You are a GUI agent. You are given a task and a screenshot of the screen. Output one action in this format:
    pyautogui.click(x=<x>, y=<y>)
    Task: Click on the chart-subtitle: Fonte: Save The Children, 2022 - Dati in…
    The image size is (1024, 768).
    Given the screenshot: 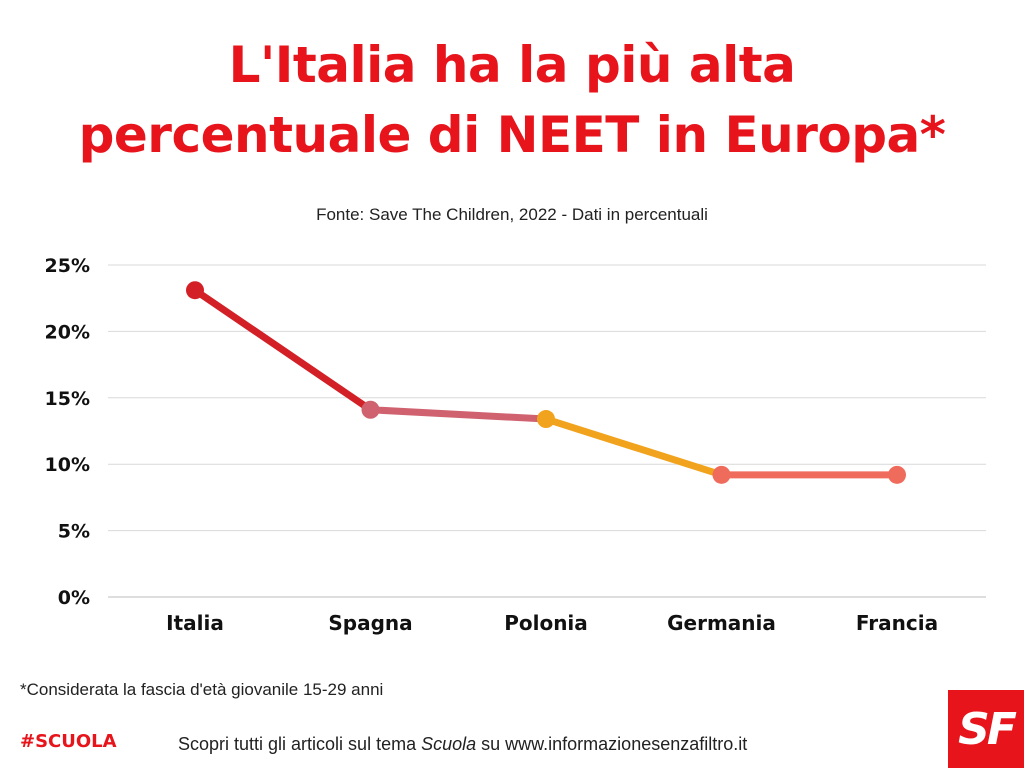 What is the action you would take?
    pyautogui.click(x=512, y=214)
    